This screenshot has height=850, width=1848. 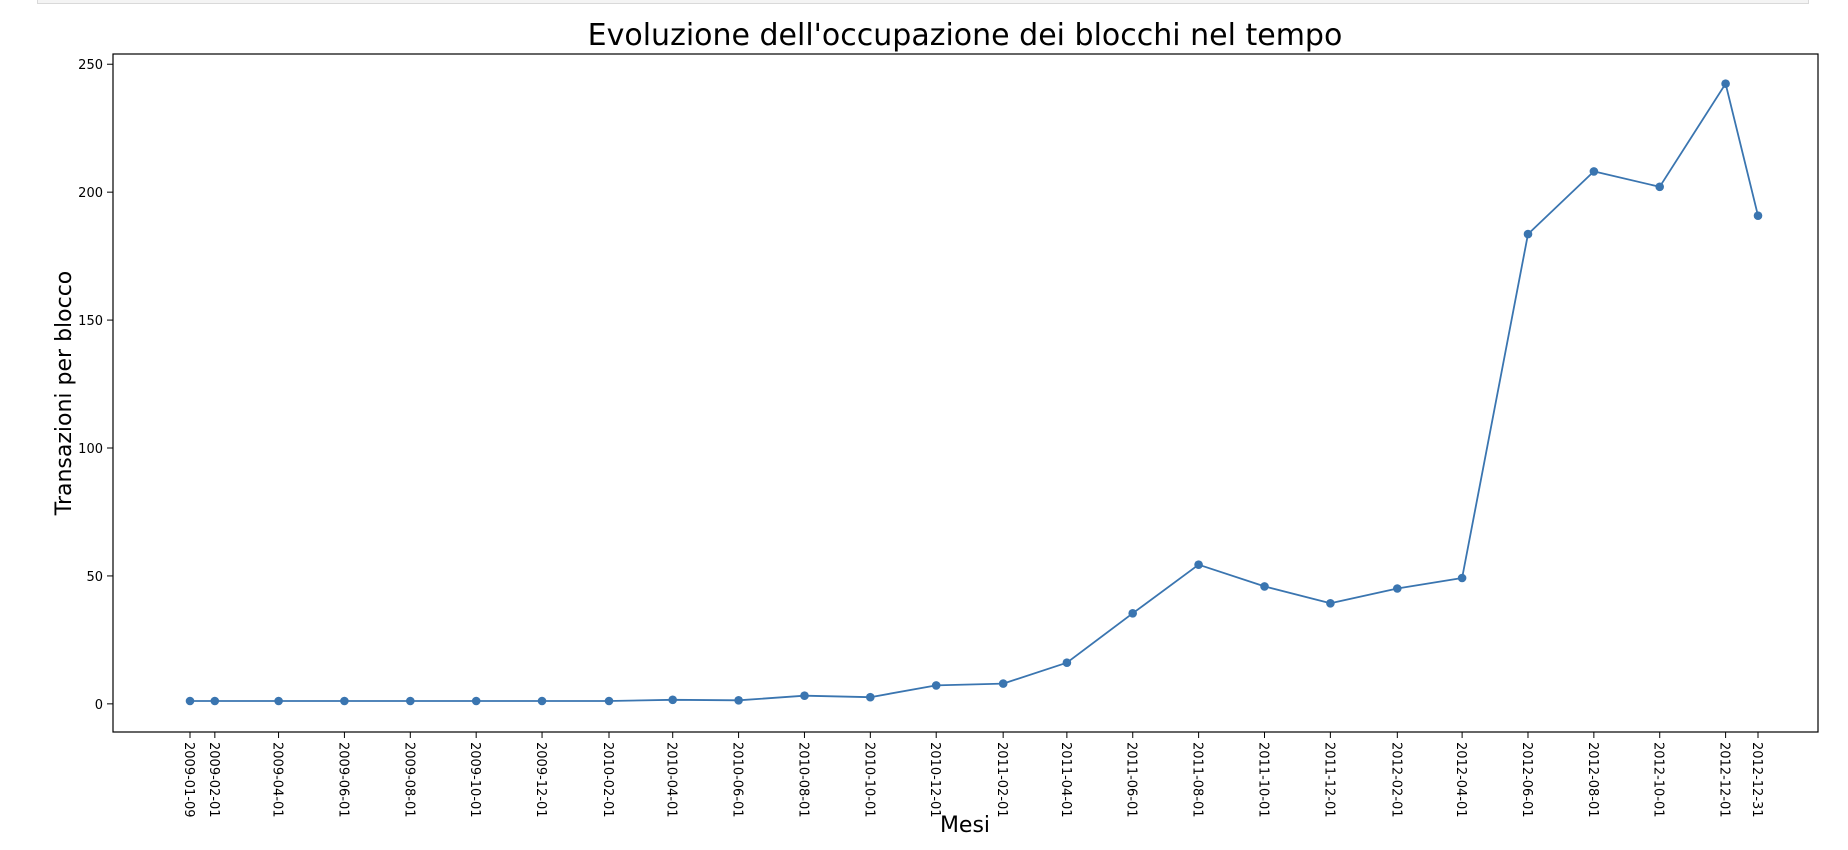 I want to click on x-tick-label: 2009-06-01, so click(x=342, y=780).